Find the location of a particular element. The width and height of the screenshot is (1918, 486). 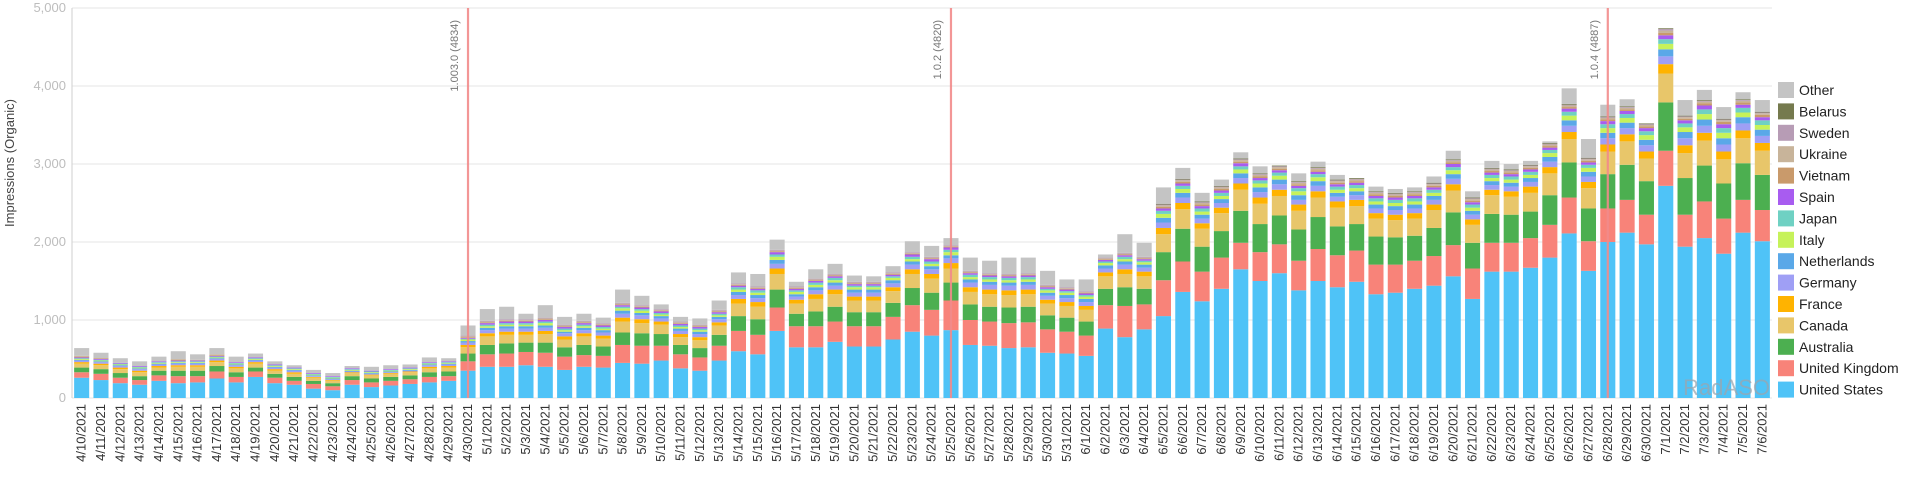

legend-label: United Kingdom is located at coordinates (1849, 368).